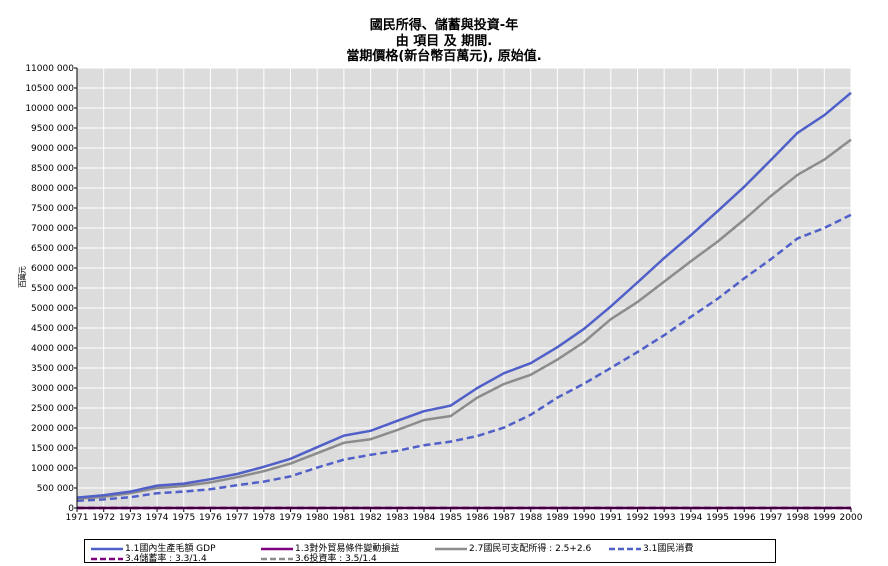 This screenshot has width=888, height=566. What do you see at coordinates (52, 469) in the screenshot?
I see `y-tick-label: 1000 000` at bounding box center [52, 469].